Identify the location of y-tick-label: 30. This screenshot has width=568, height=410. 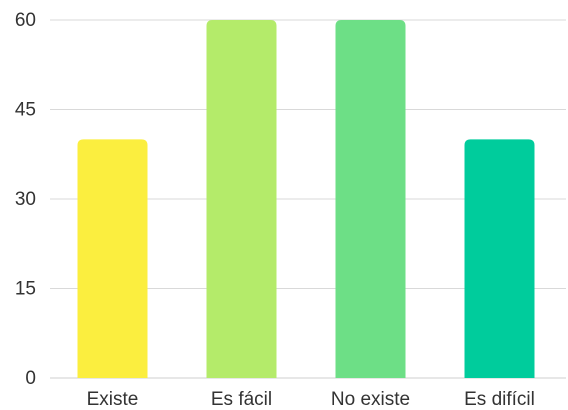
(25, 199).